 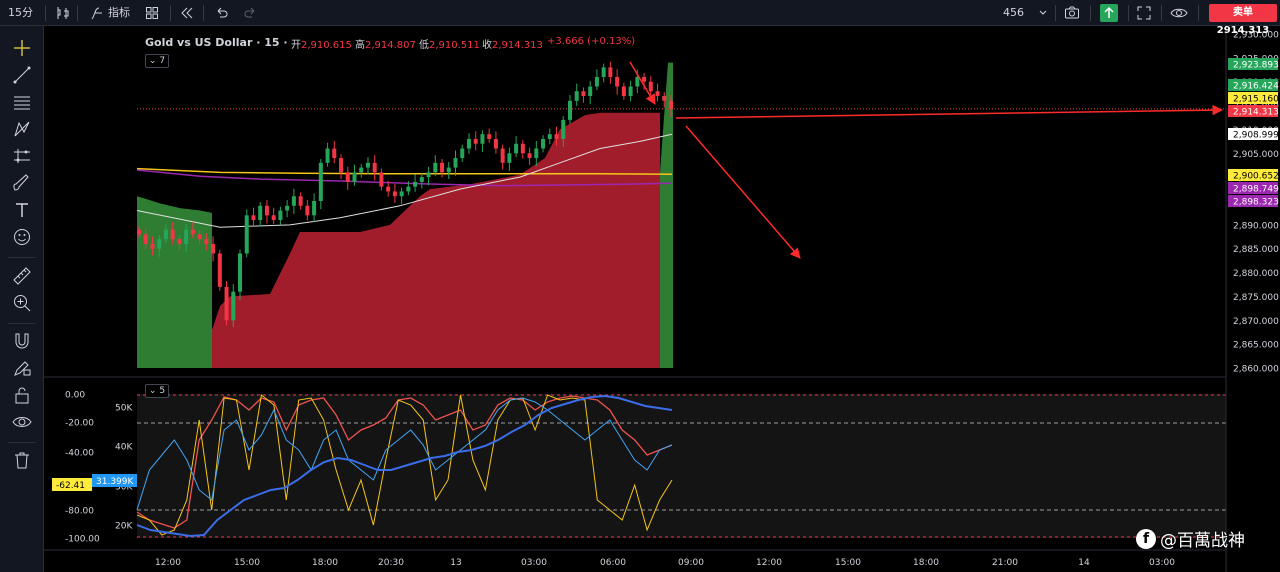 What do you see at coordinates (22, 210) in the screenshot?
I see `text-icon` at bounding box center [22, 210].